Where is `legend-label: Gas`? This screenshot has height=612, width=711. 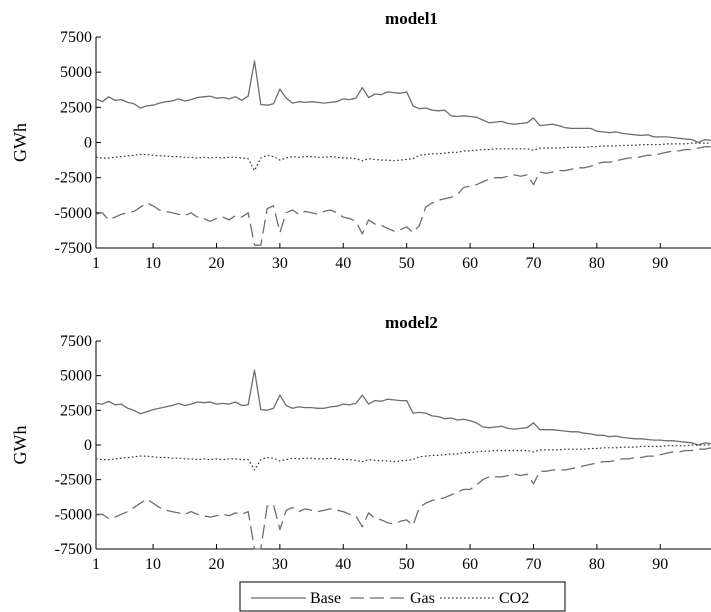
legend-label: Gas is located at coordinates (422, 598).